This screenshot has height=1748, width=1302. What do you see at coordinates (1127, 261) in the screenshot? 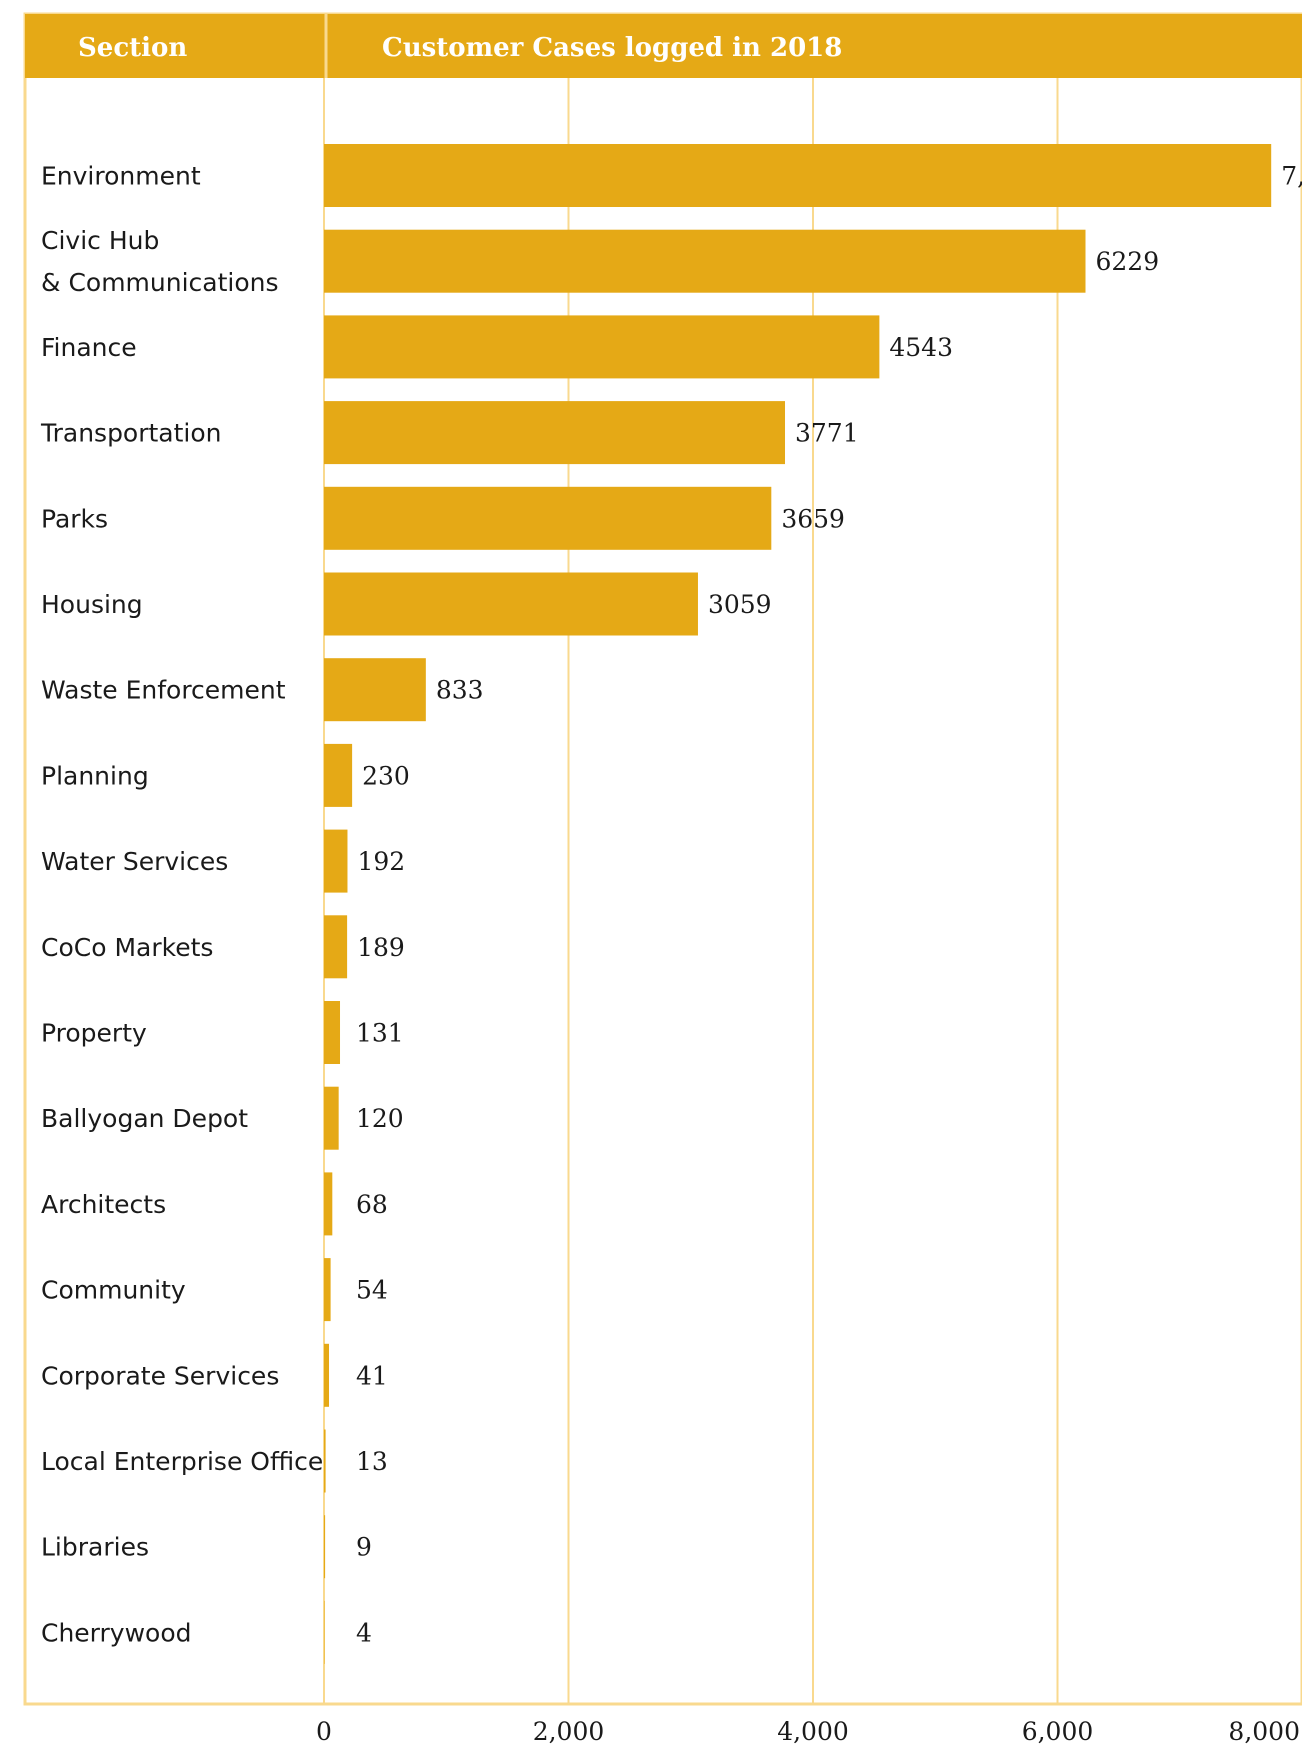
I see `value-label-1: 6229` at bounding box center [1127, 261].